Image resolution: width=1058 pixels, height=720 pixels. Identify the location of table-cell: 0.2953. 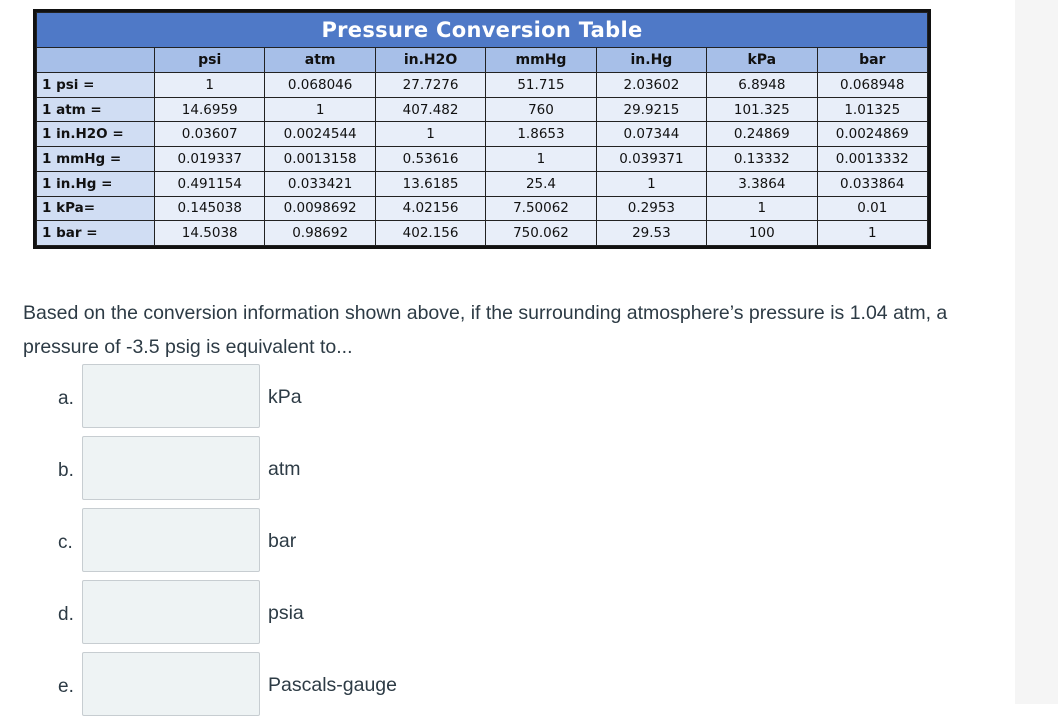
(651, 208).